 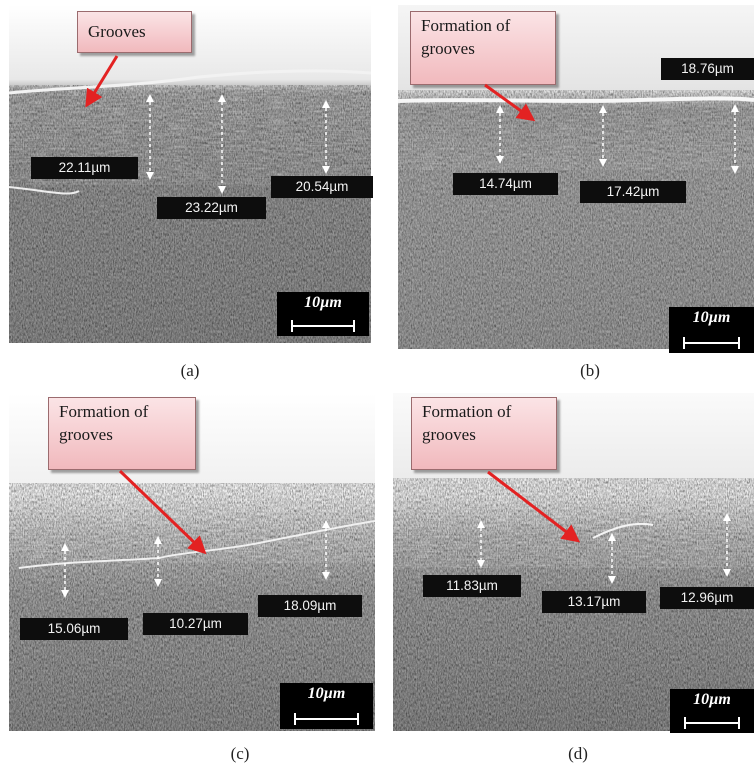 What do you see at coordinates (633, 192) in the screenshot?
I see `measurement-label: 17.42µm` at bounding box center [633, 192].